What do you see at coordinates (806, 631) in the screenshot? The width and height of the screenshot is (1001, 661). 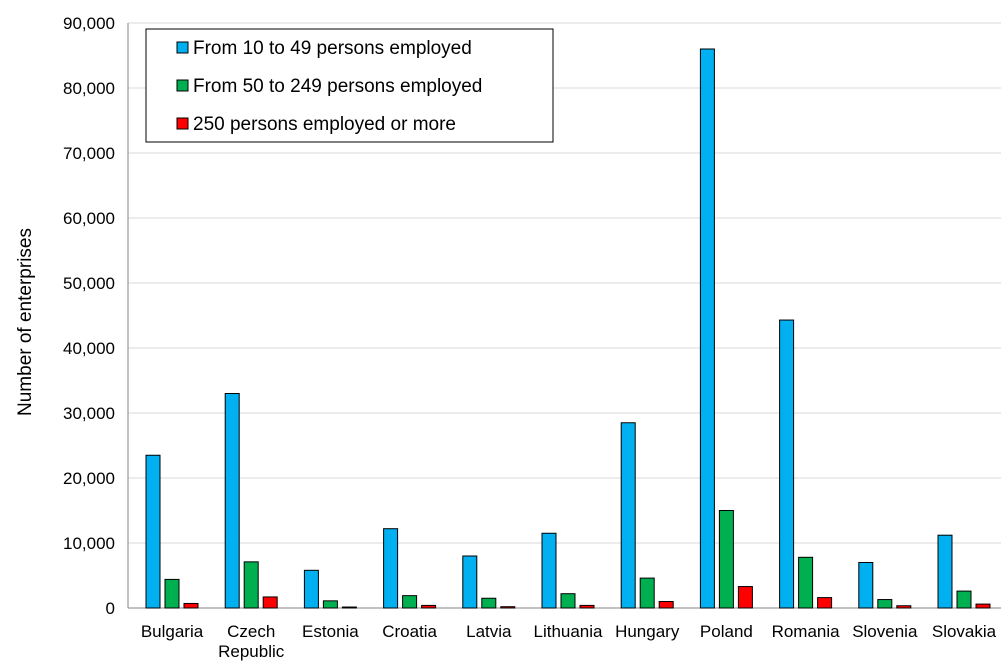 I see `x-tick-label: Romania` at bounding box center [806, 631].